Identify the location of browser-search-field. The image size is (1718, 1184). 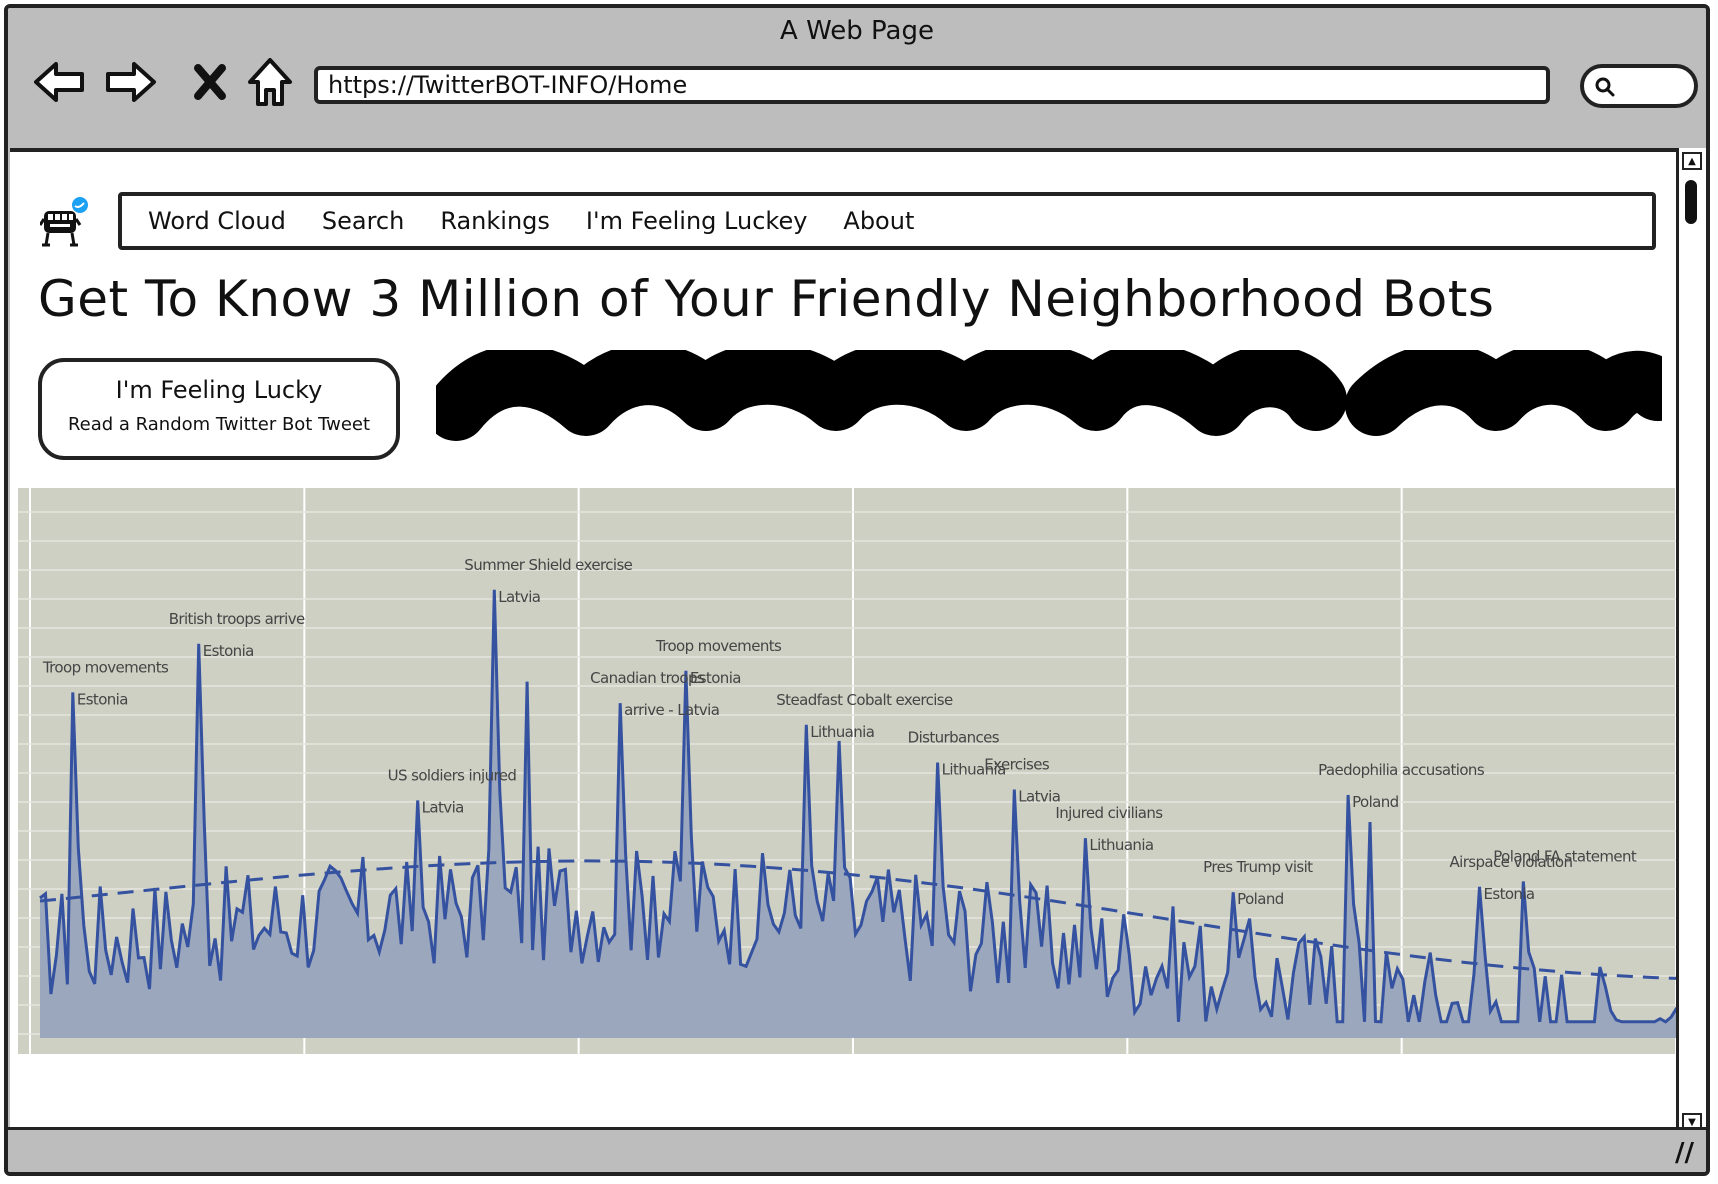
(1639, 86).